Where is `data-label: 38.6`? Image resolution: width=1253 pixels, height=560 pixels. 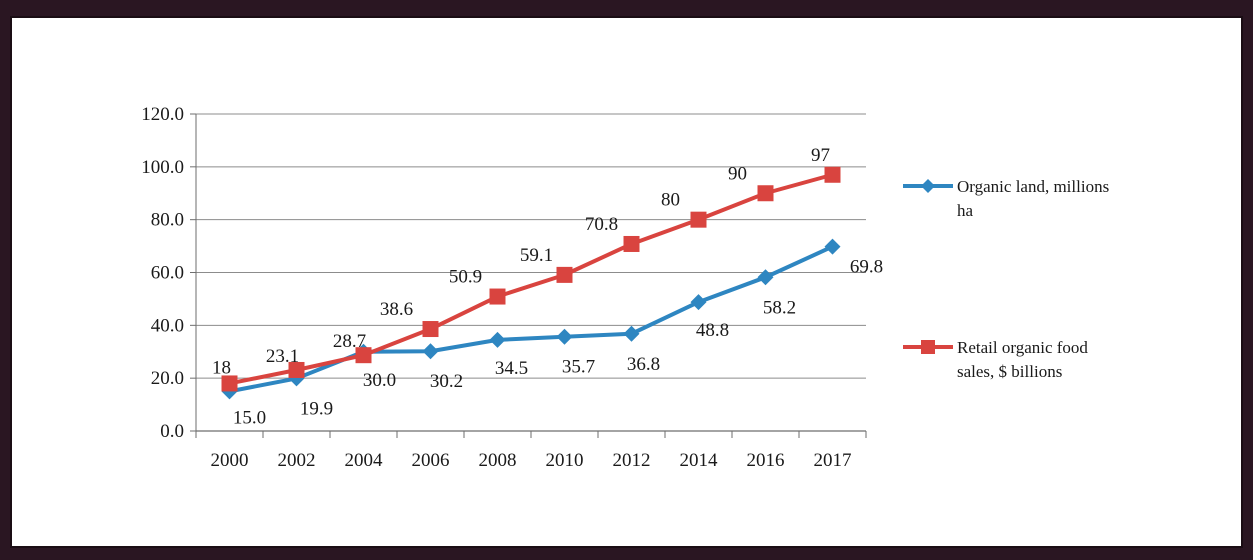 data-label: 38.6 is located at coordinates (396, 309).